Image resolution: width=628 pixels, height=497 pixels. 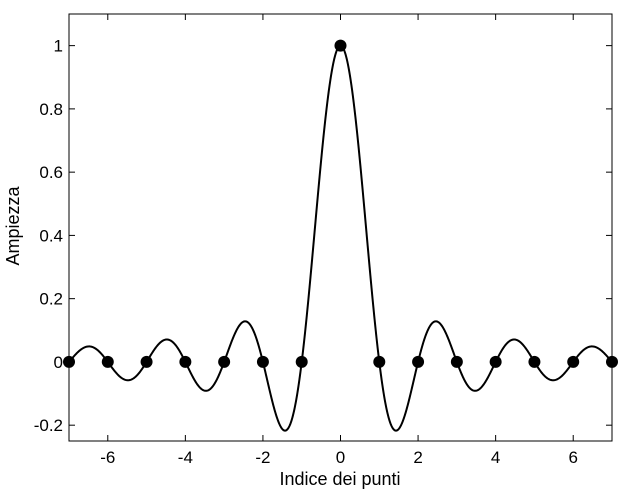 What do you see at coordinates (572, 457) in the screenshot?
I see `x-tick-label: 6` at bounding box center [572, 457].